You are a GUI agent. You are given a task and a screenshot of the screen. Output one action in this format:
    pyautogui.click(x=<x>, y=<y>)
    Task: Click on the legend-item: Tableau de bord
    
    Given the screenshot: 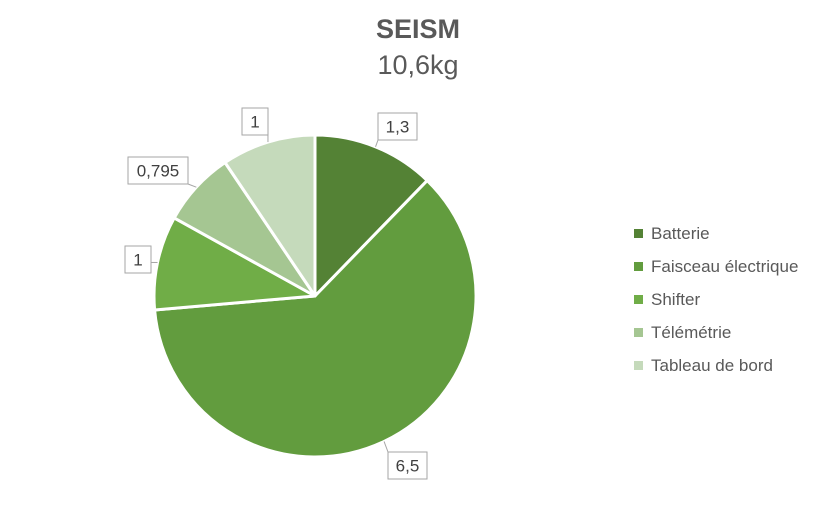 What is the action you would take?
    pyautogui.click(x=716, y=365)
    